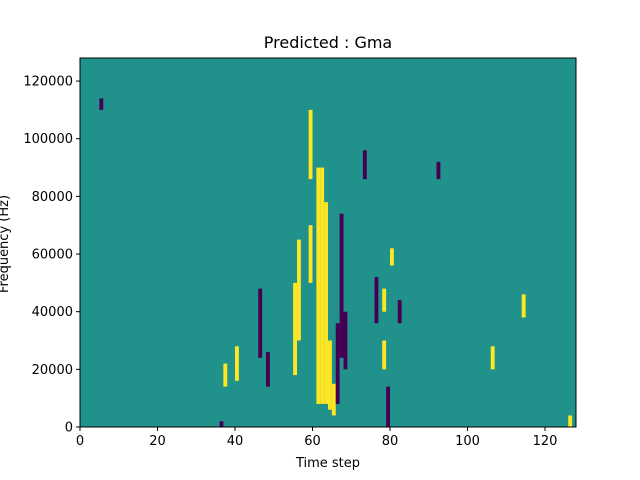 This screenshot has width=640, height=480. Describe the element at coordinates (327, 463) in the screenshot. I see `x-axis-label: Time step` at that location.